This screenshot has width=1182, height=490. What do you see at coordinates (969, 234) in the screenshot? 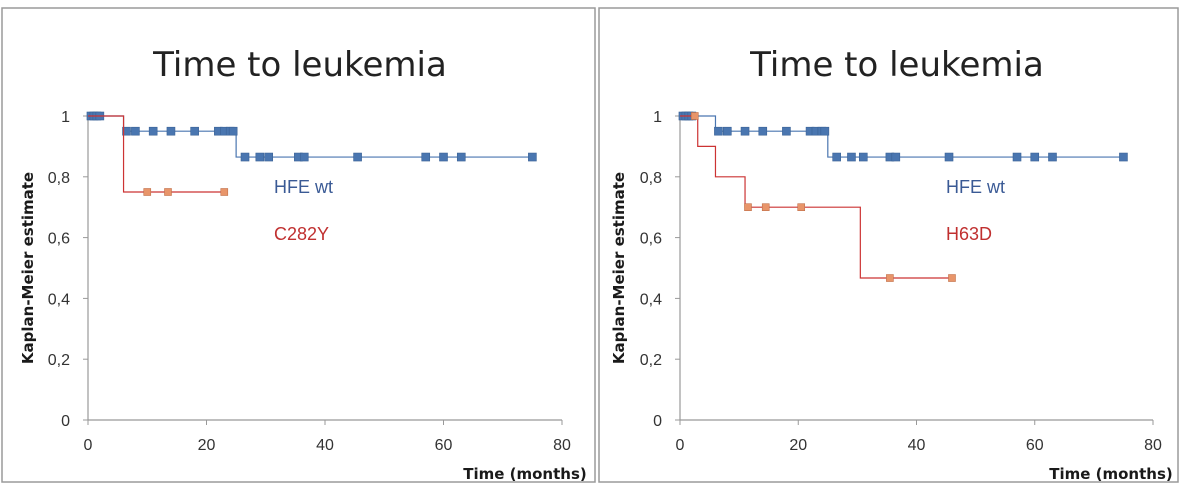
I see `series-label: H63D` at bounding box center [969, 234].